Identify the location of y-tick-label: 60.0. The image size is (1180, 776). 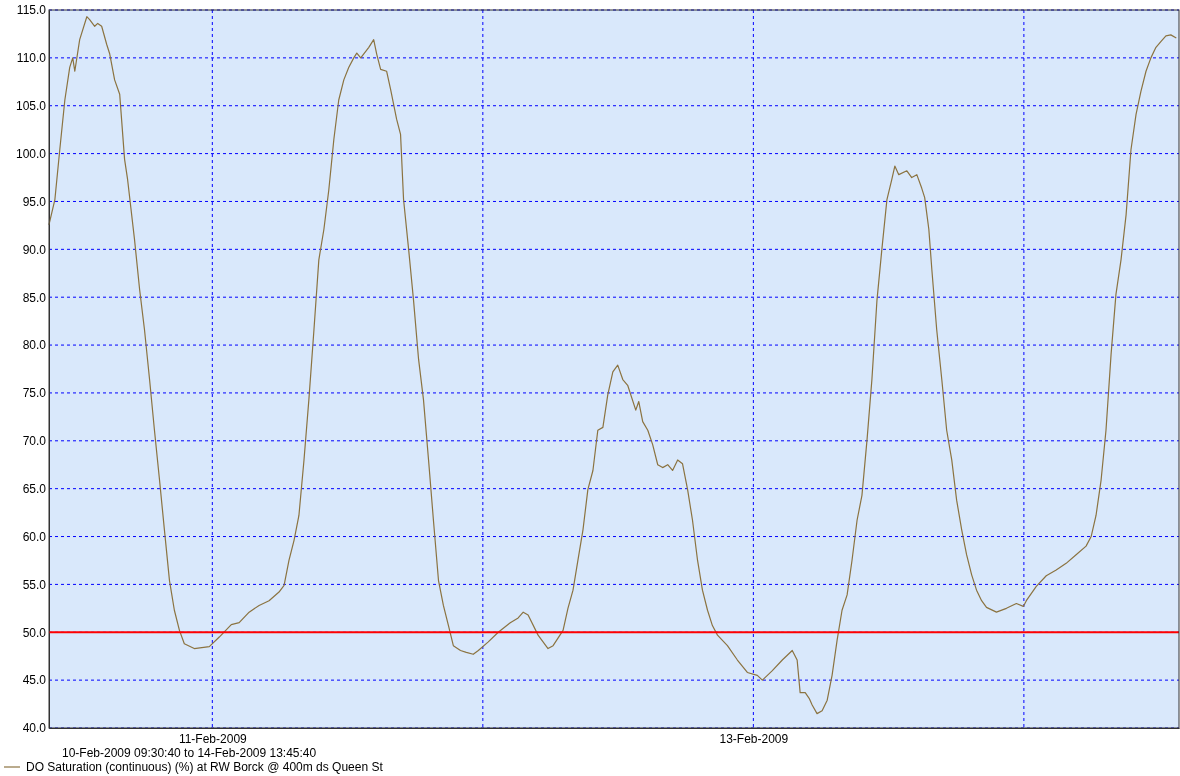
(34, 536).